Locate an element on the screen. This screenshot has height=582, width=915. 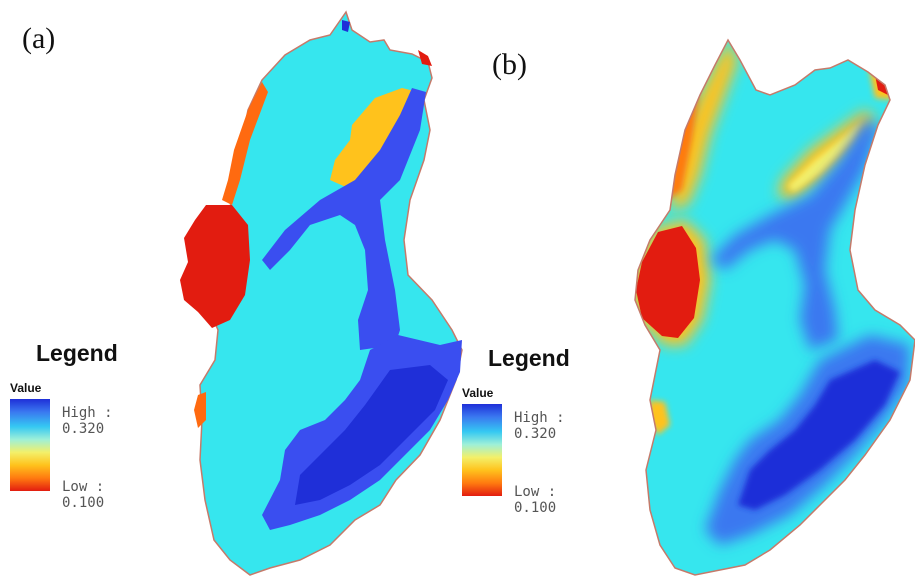
region-orange-edge is located at coordinates (245, 143).